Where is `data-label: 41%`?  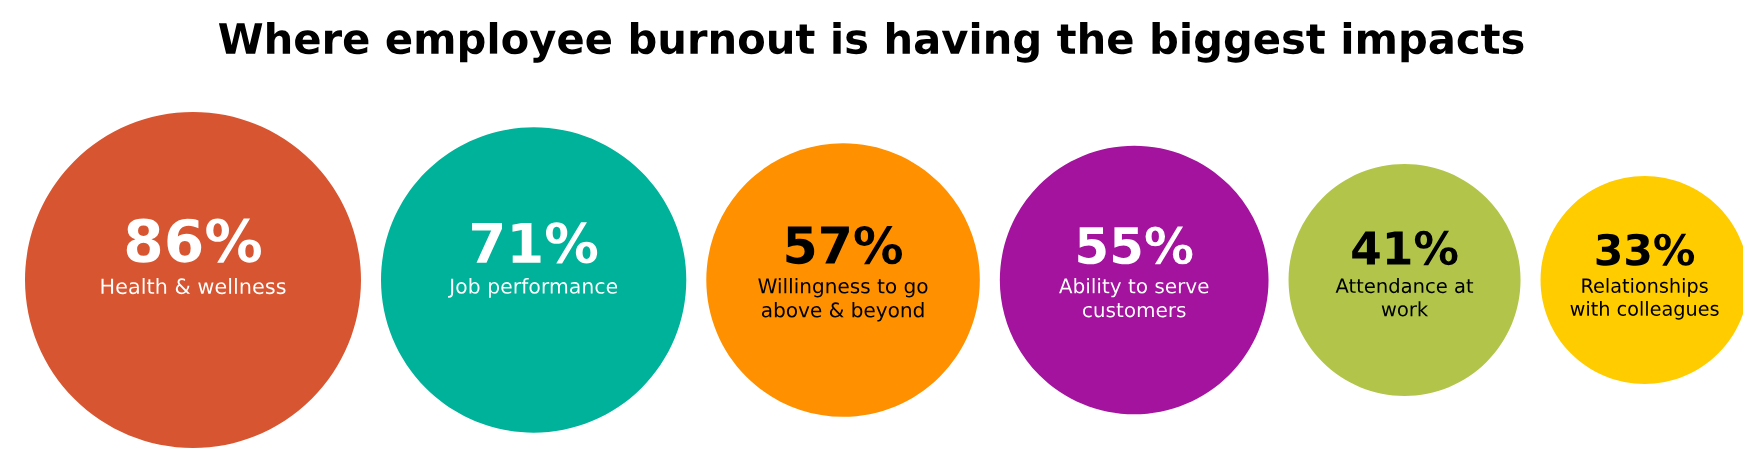 data-label: 41% is located at coordinates (1405, 248).